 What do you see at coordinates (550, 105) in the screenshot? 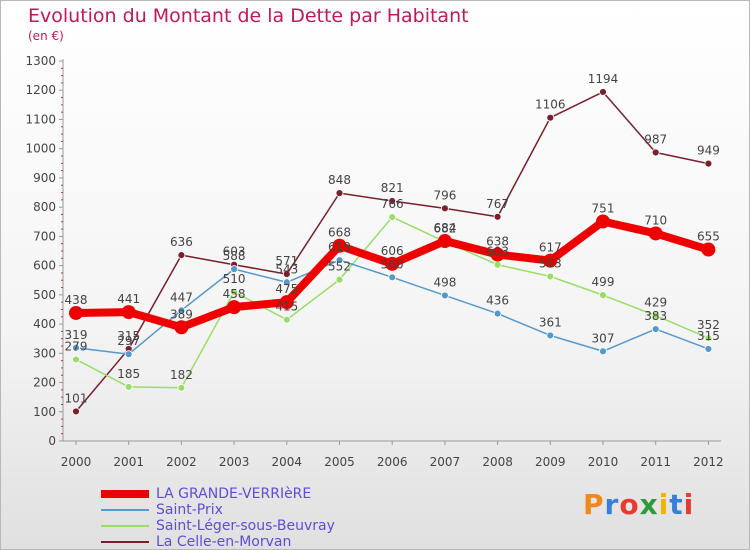
I see `data-label: 1106` at bounding box center [550, 105].